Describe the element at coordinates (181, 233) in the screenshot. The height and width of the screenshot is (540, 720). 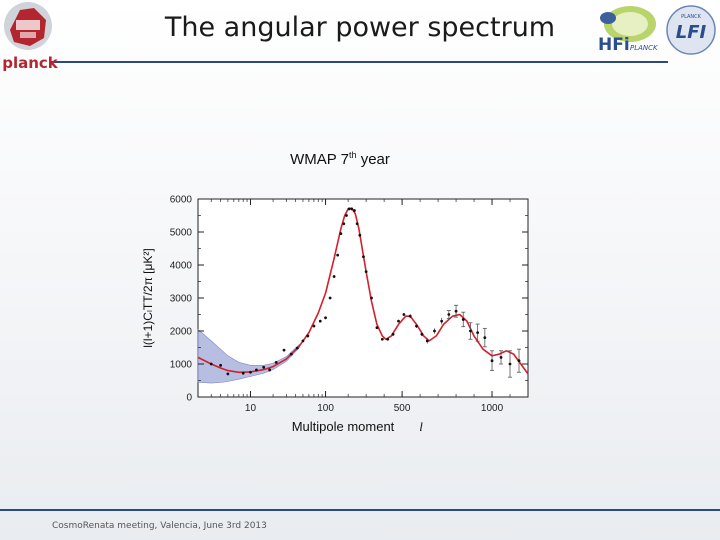
I see `y-tick-label: 5000` at that location.